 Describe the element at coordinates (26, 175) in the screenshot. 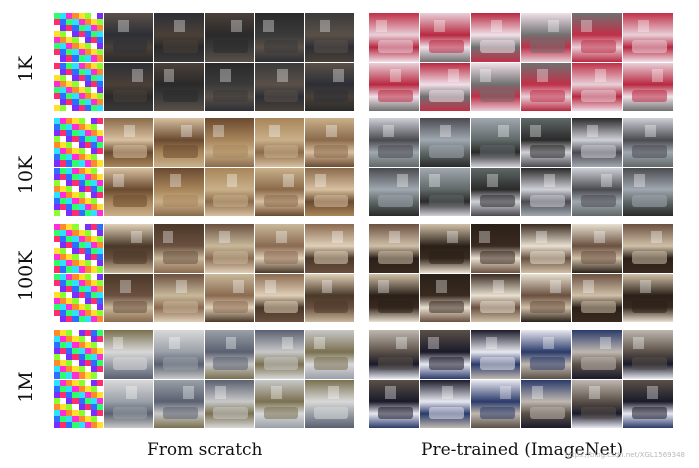

I see `row-label-10k: 10K` at that location.